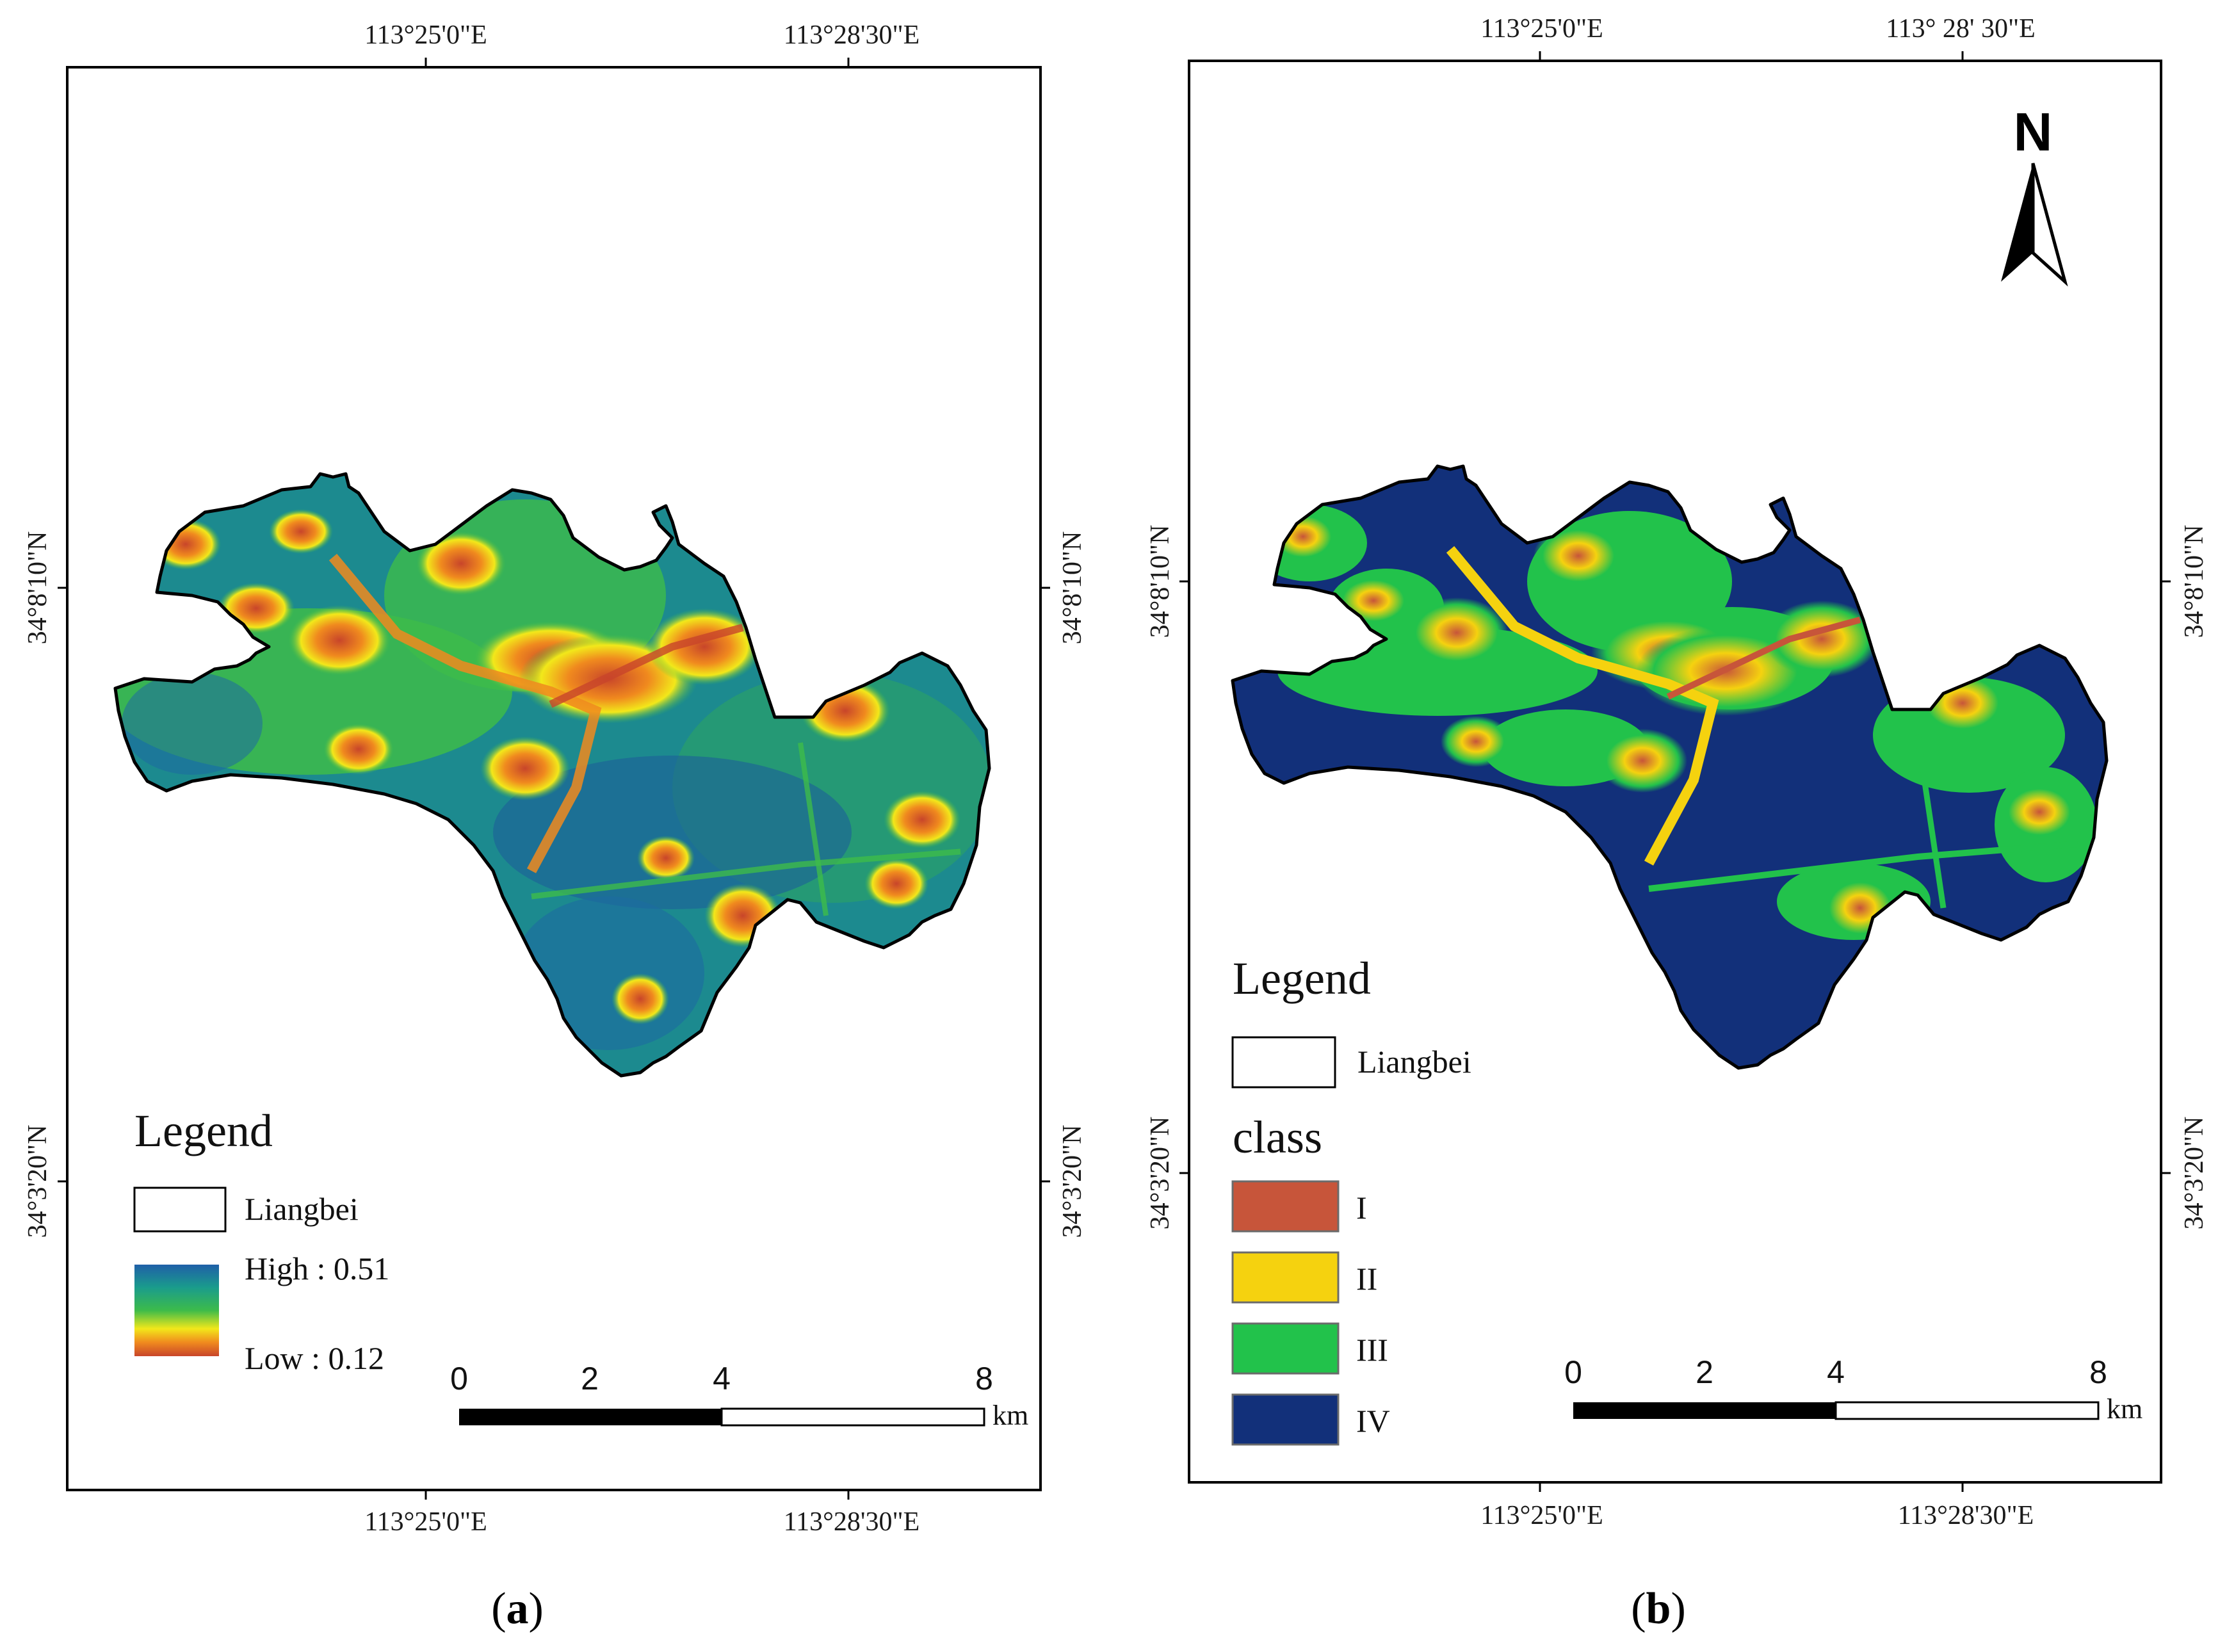 This screenshot has width=2227, height=1652. What do you see at coordinates (176, 1310) in the screenshot?
I see `legend-color-ramp` at bounding box center [176, 1310].